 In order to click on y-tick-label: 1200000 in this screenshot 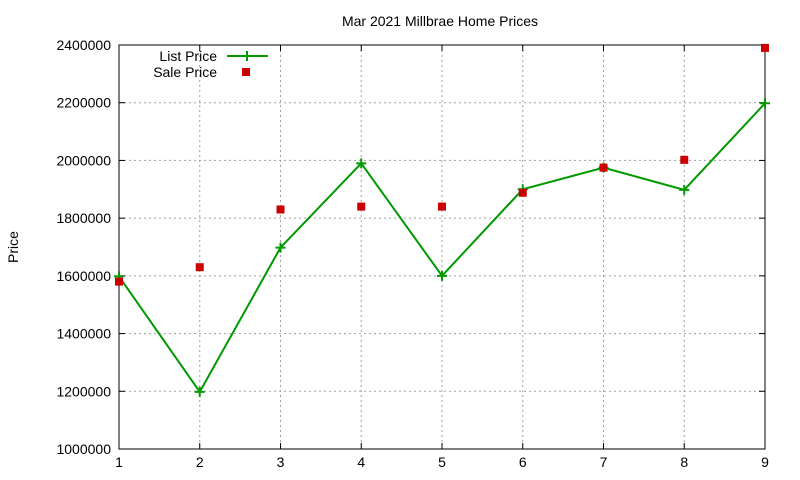, I will do `click(83, 391)`.